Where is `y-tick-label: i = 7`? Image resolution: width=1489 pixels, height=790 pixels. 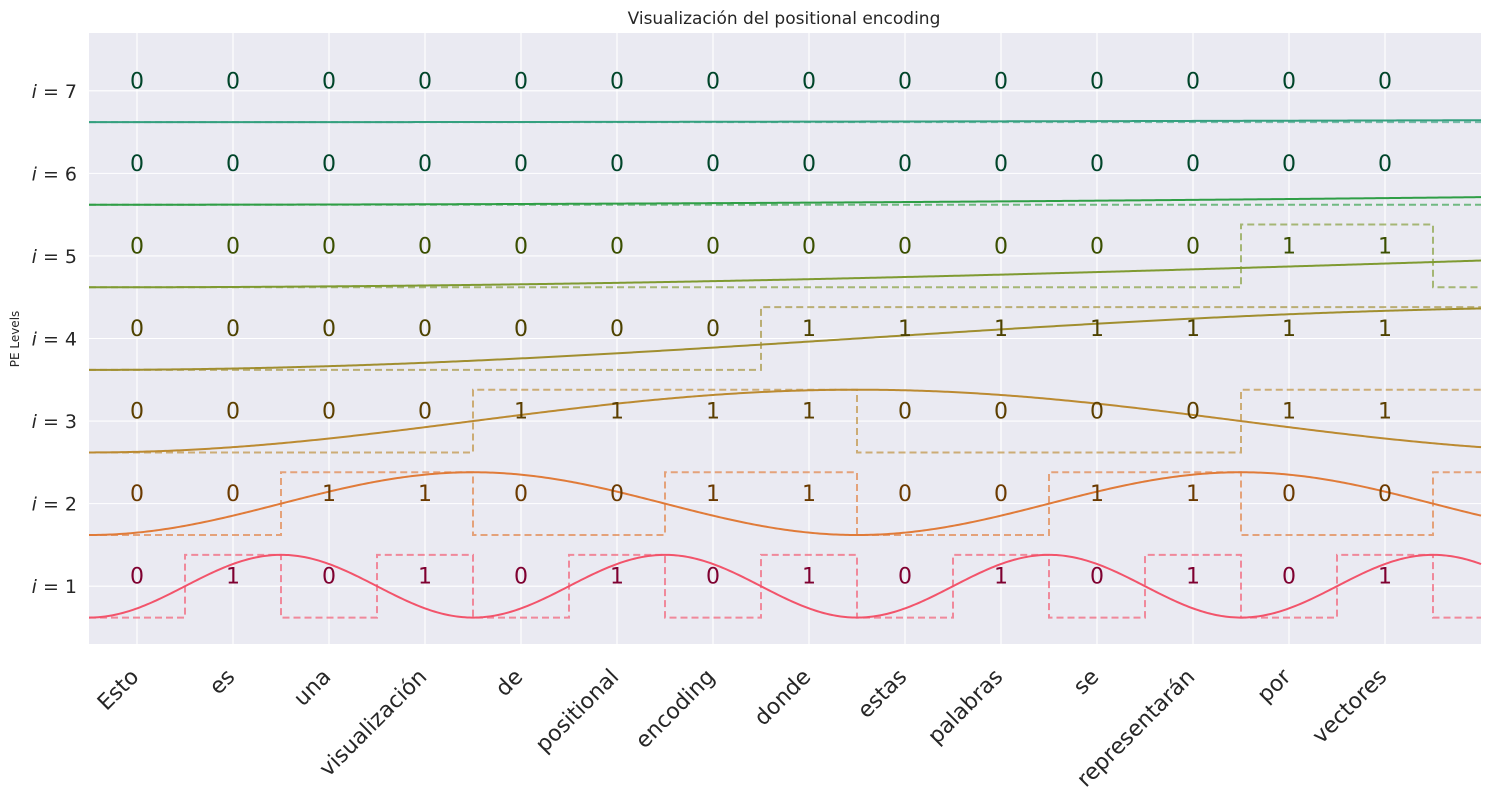 y-tick-label: i = 7 is located at coordinates (54, 92).